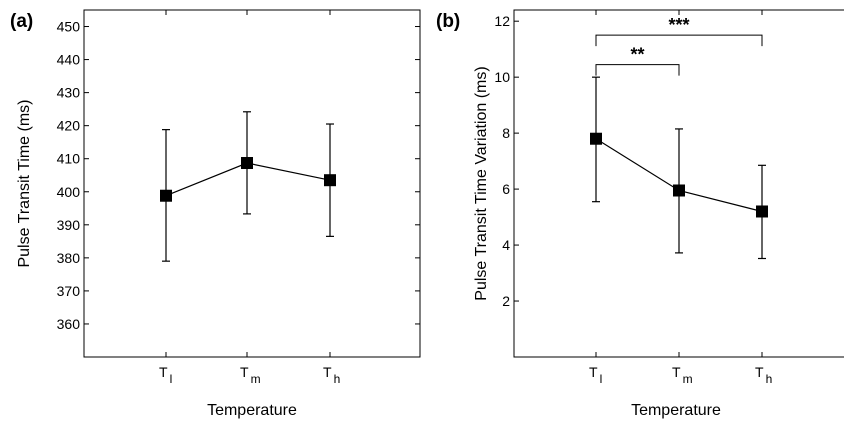 This screenshot has width=844, height=426. What do you see at coordinates (69, 159) in the screenshot?
I see `y-tick-label: 410` at bounding box center [69, 159].